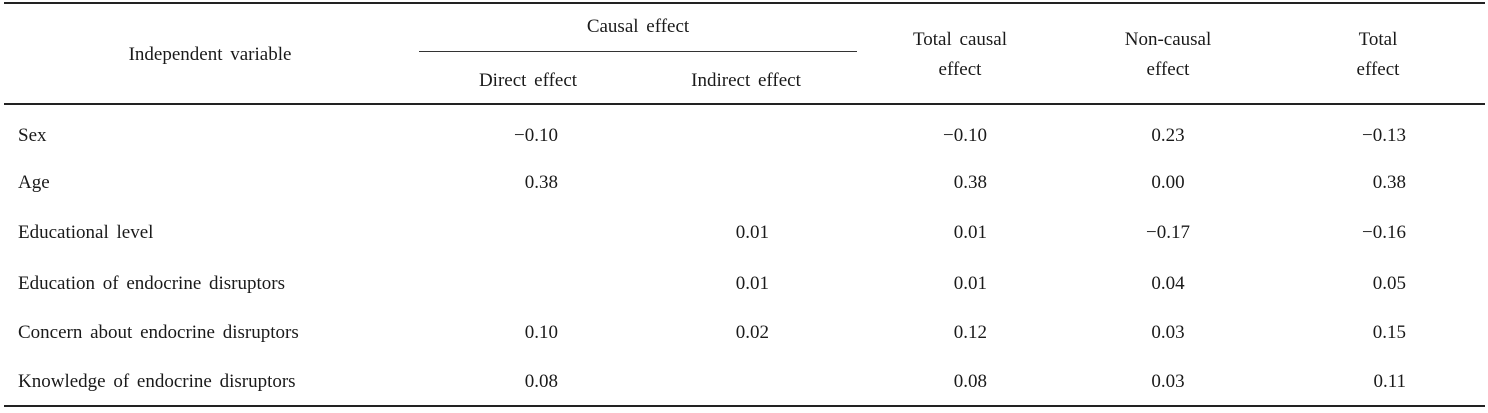 This screenshot has width=1488, height=413. I want to click on cell-non-causal: 0.04, so click(1168, 283).